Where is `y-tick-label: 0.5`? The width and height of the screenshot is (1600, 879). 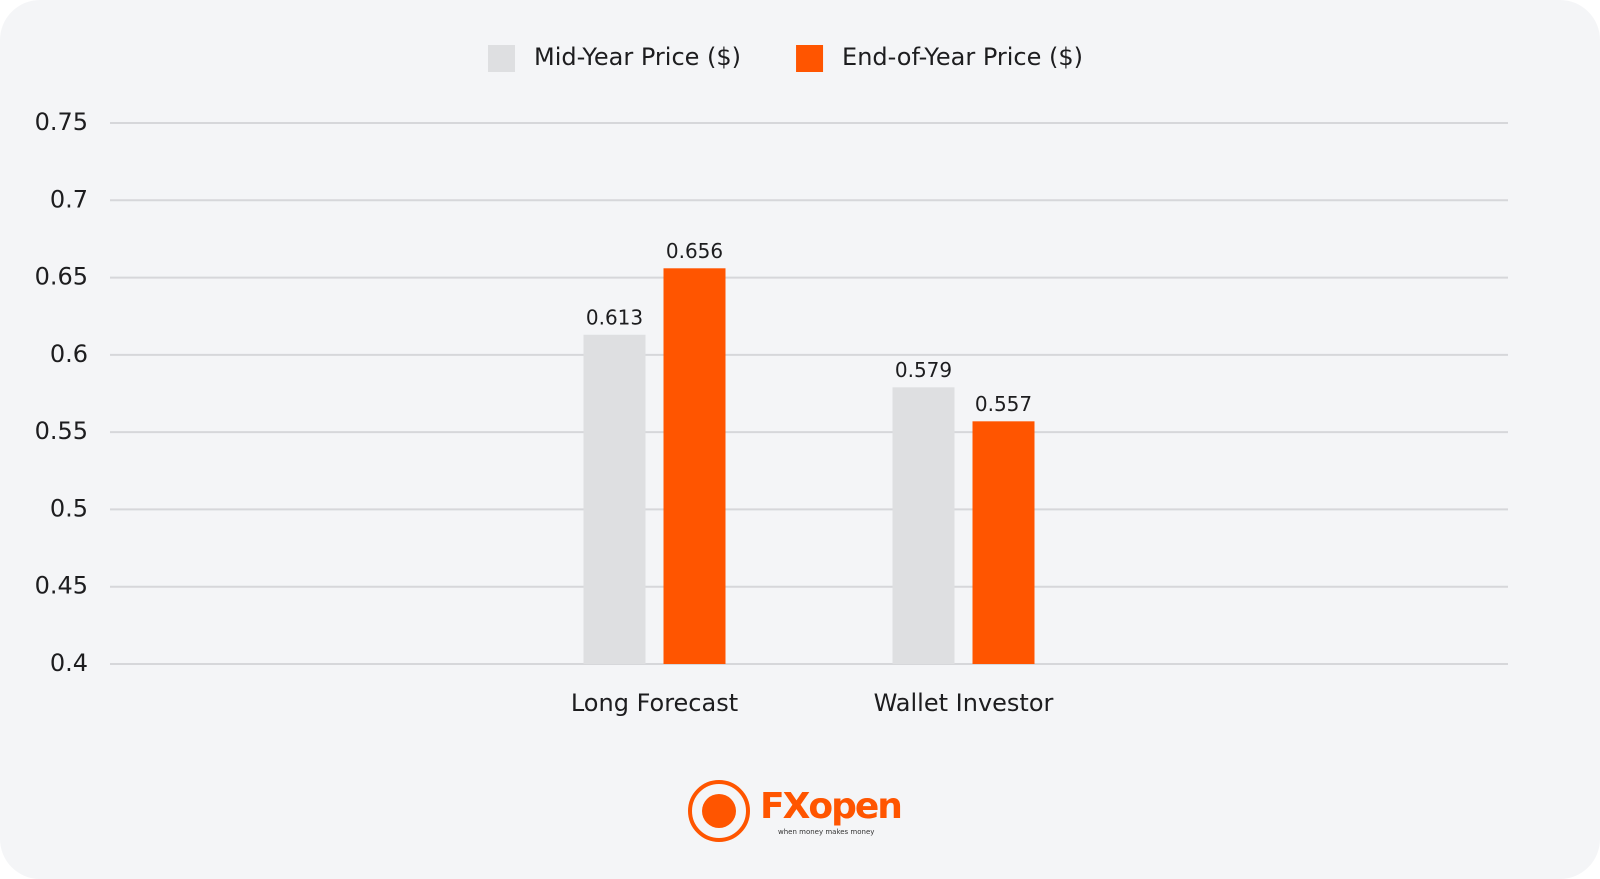 y-tick-label: 0.5 is located at coordinates (69, 508).